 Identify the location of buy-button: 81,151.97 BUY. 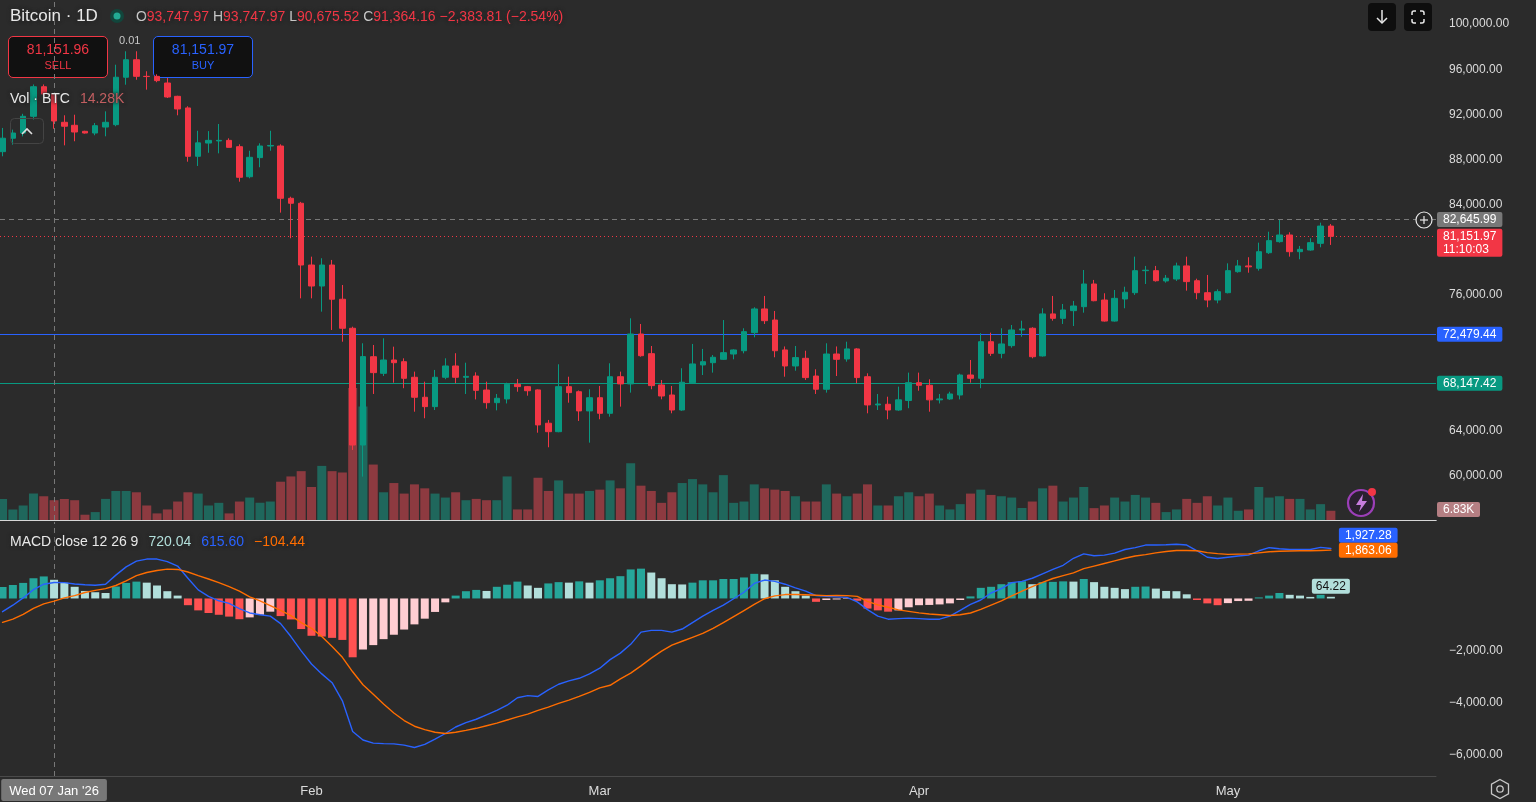
(203, 57).